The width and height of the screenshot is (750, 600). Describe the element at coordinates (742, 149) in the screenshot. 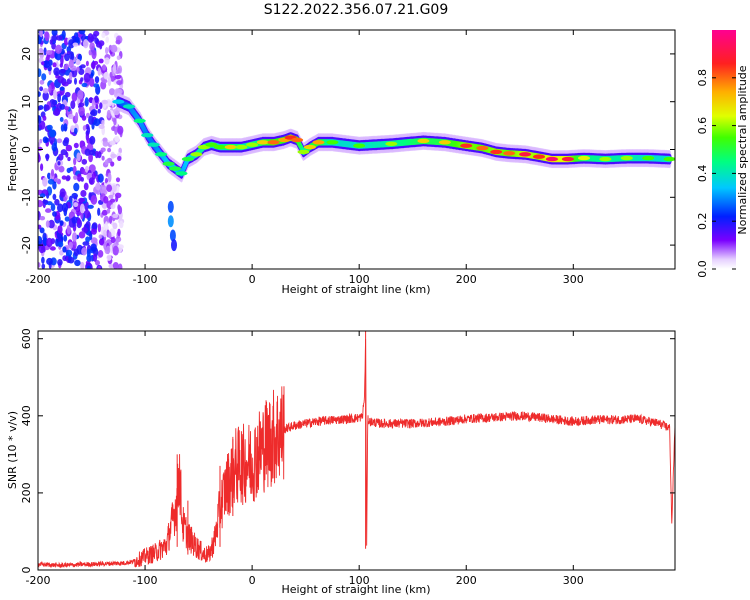

I see `colorbar-label: Normalized spectral amplitude` at that location.